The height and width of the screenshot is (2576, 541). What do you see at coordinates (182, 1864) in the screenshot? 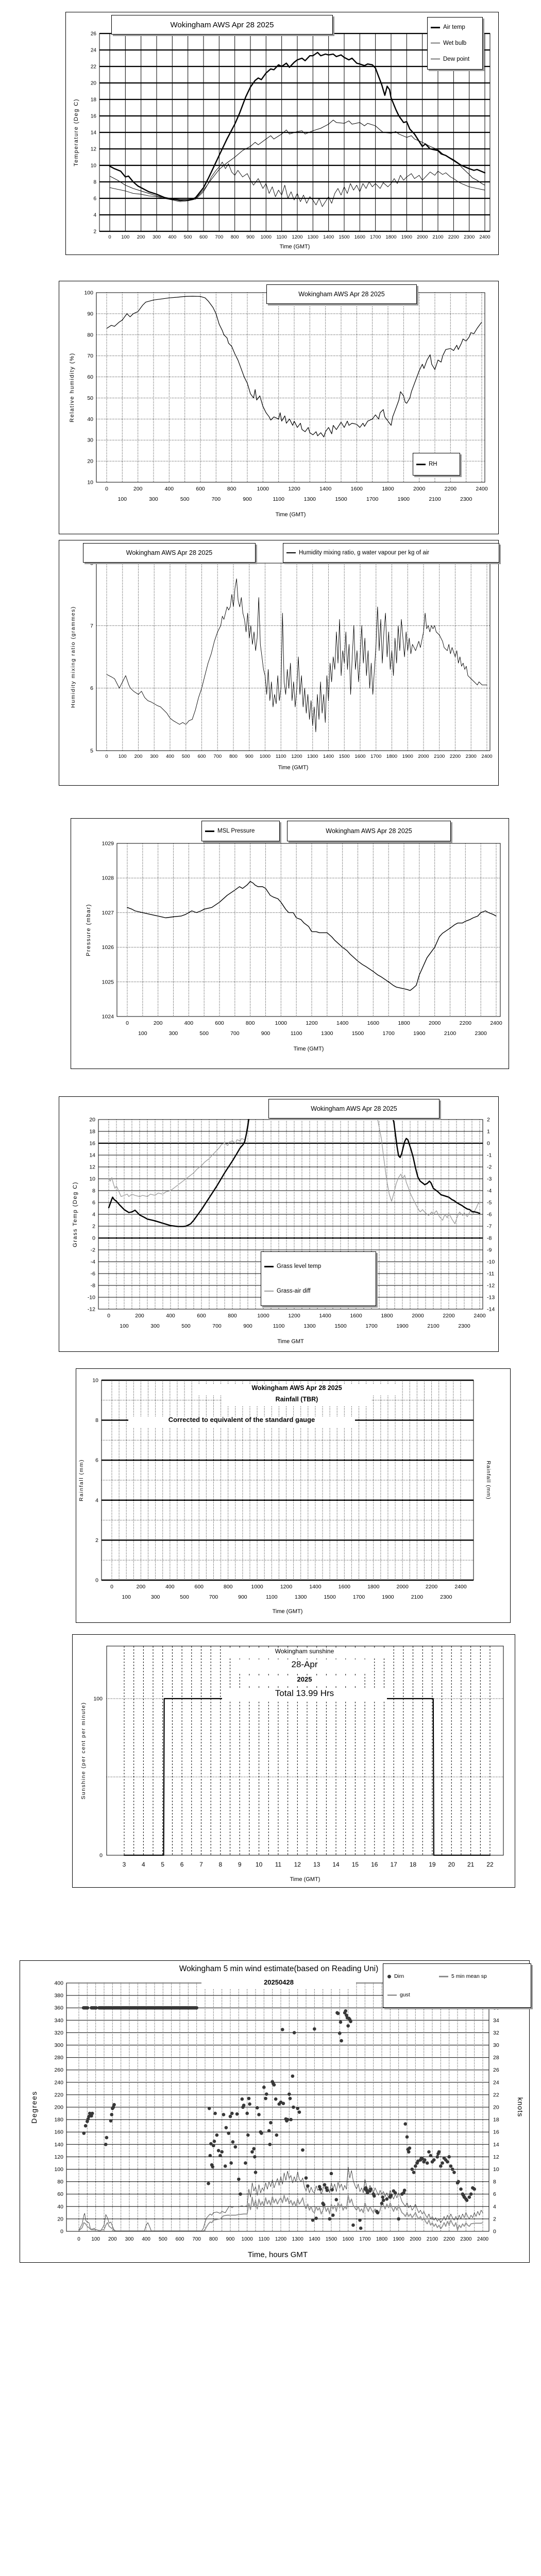
I see `svg-text: 6` at bounding box center [182, 1864].